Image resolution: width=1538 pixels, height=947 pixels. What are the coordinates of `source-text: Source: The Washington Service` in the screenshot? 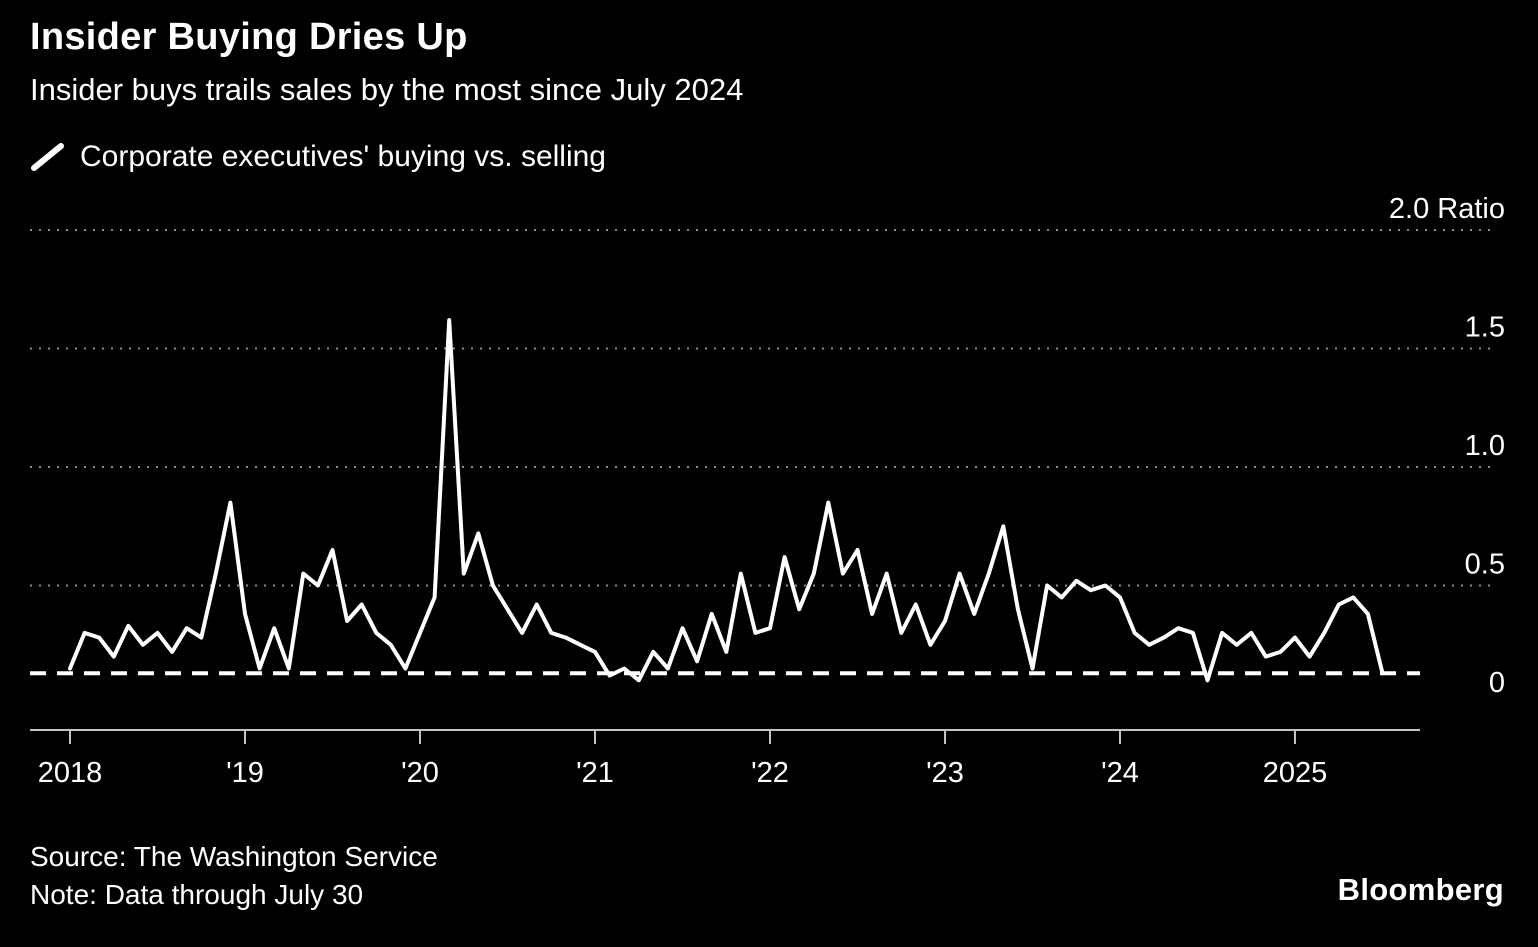 It's located at (234, 856).